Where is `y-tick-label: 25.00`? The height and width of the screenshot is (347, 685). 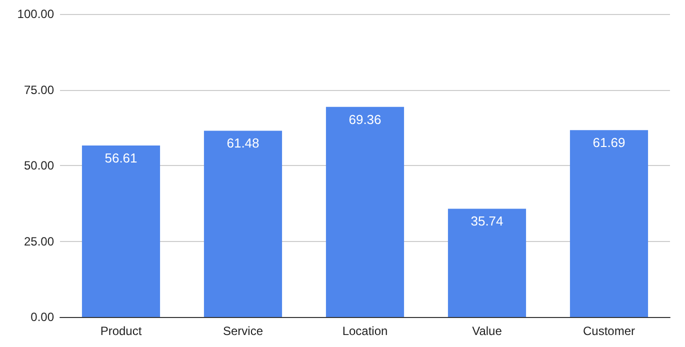
y-tick-label: 25.00 is located at coordinates (39, 241).